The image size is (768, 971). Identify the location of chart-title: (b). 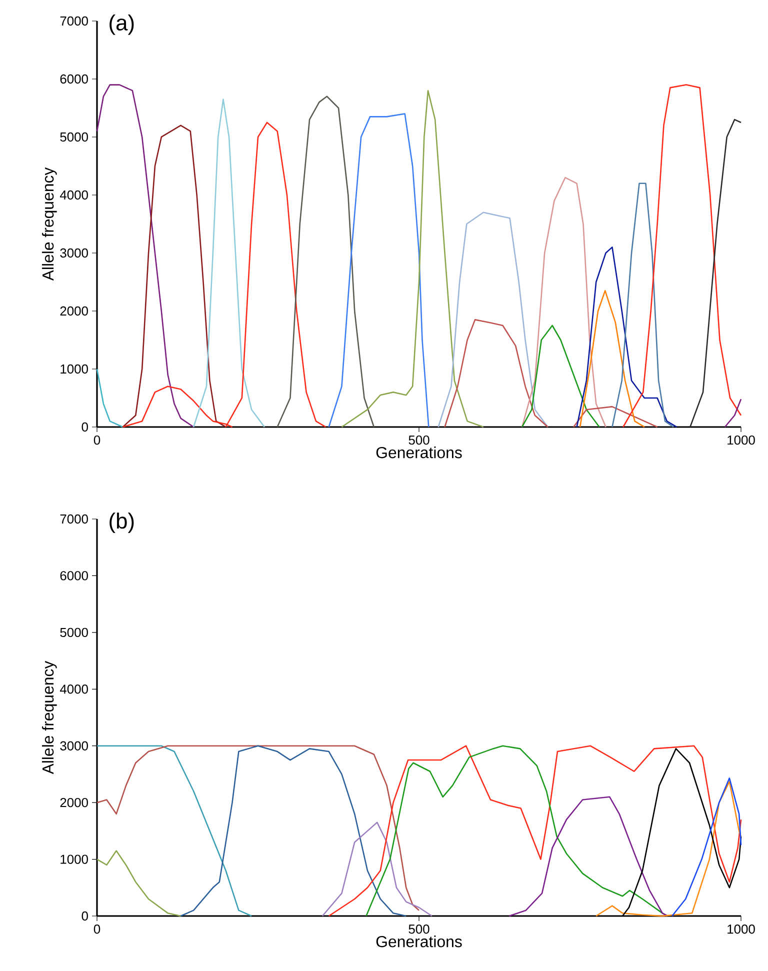
(122, 522).